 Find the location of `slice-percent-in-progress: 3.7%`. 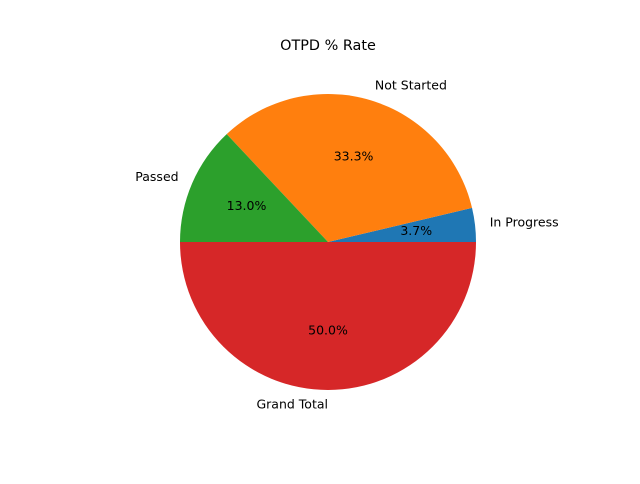

slice-percent-in-progress: 3.7% is located at coordinates (416, 230).